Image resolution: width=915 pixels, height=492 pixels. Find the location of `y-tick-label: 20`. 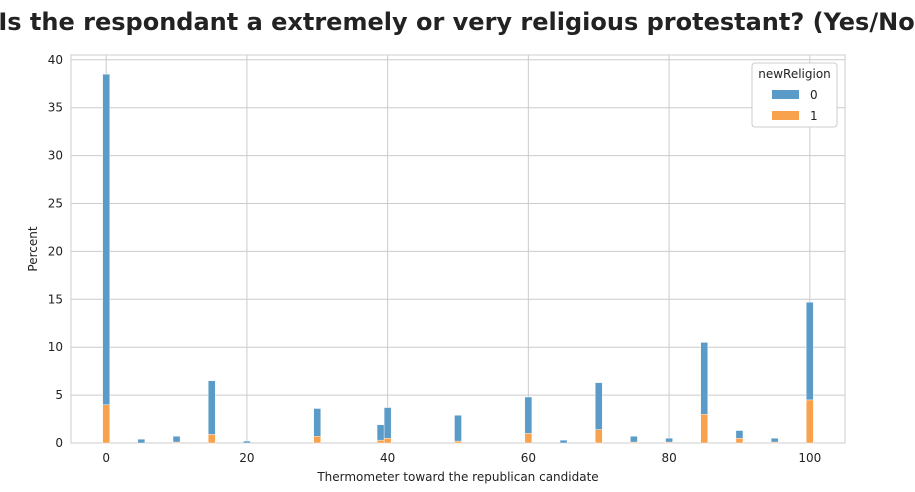

y-tick-label: 20 is located at coordinates (55, 251).